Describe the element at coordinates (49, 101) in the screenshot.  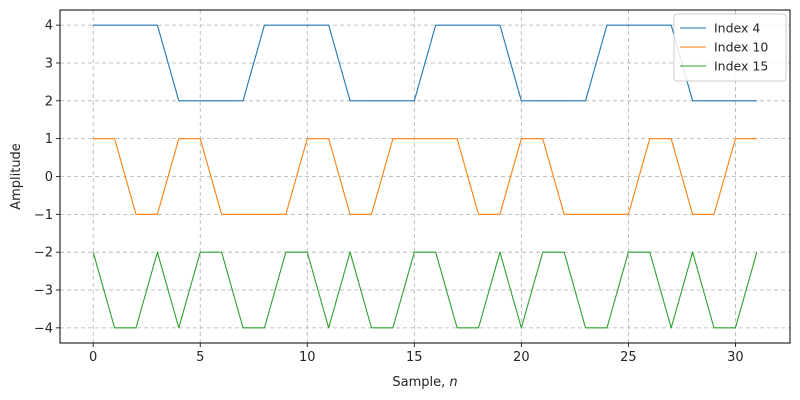
I see `y-tick-label: 2` at that location.